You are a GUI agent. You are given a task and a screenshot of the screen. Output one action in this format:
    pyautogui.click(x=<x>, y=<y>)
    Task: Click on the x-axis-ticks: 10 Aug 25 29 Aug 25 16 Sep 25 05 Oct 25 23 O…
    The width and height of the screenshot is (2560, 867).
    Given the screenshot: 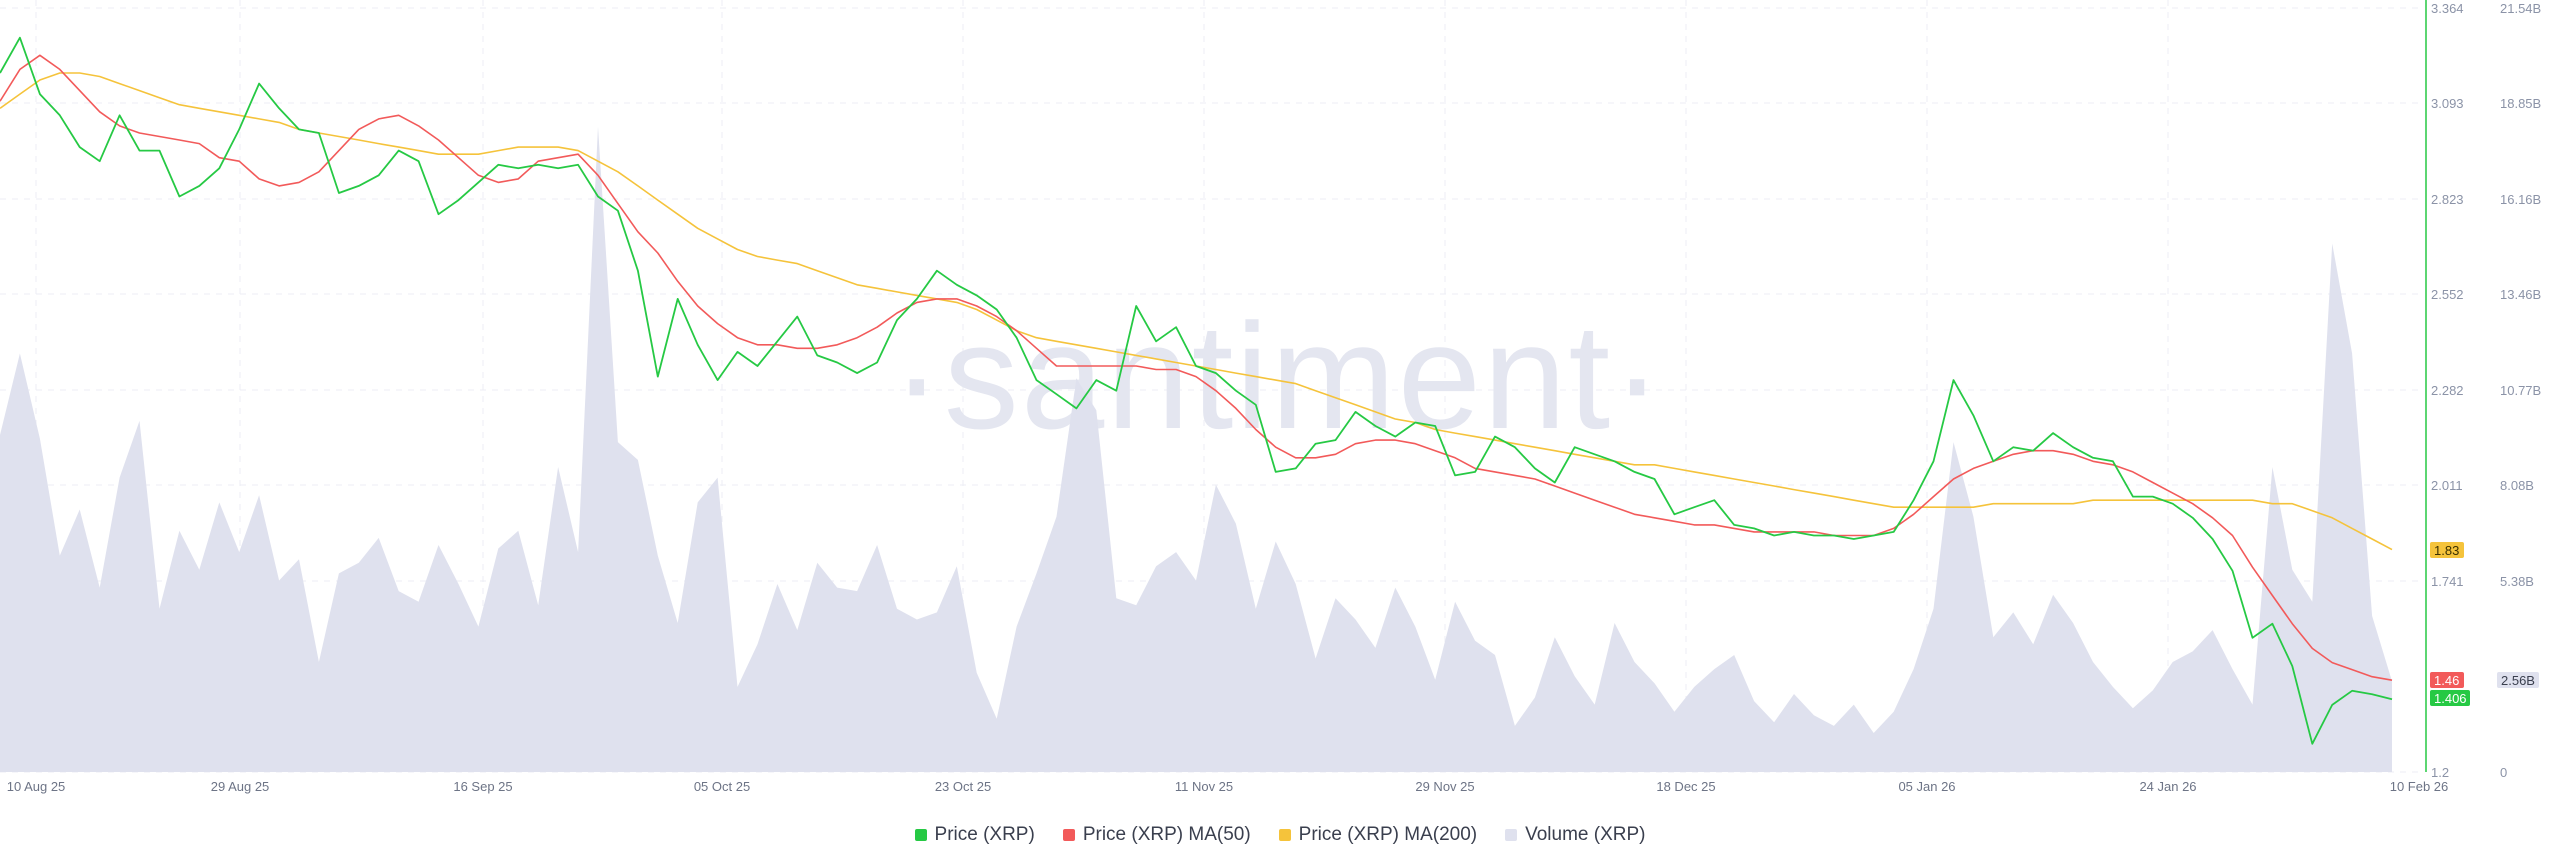 What is the action you would take?
    pyautogui.click(x=1228, y=786)
    